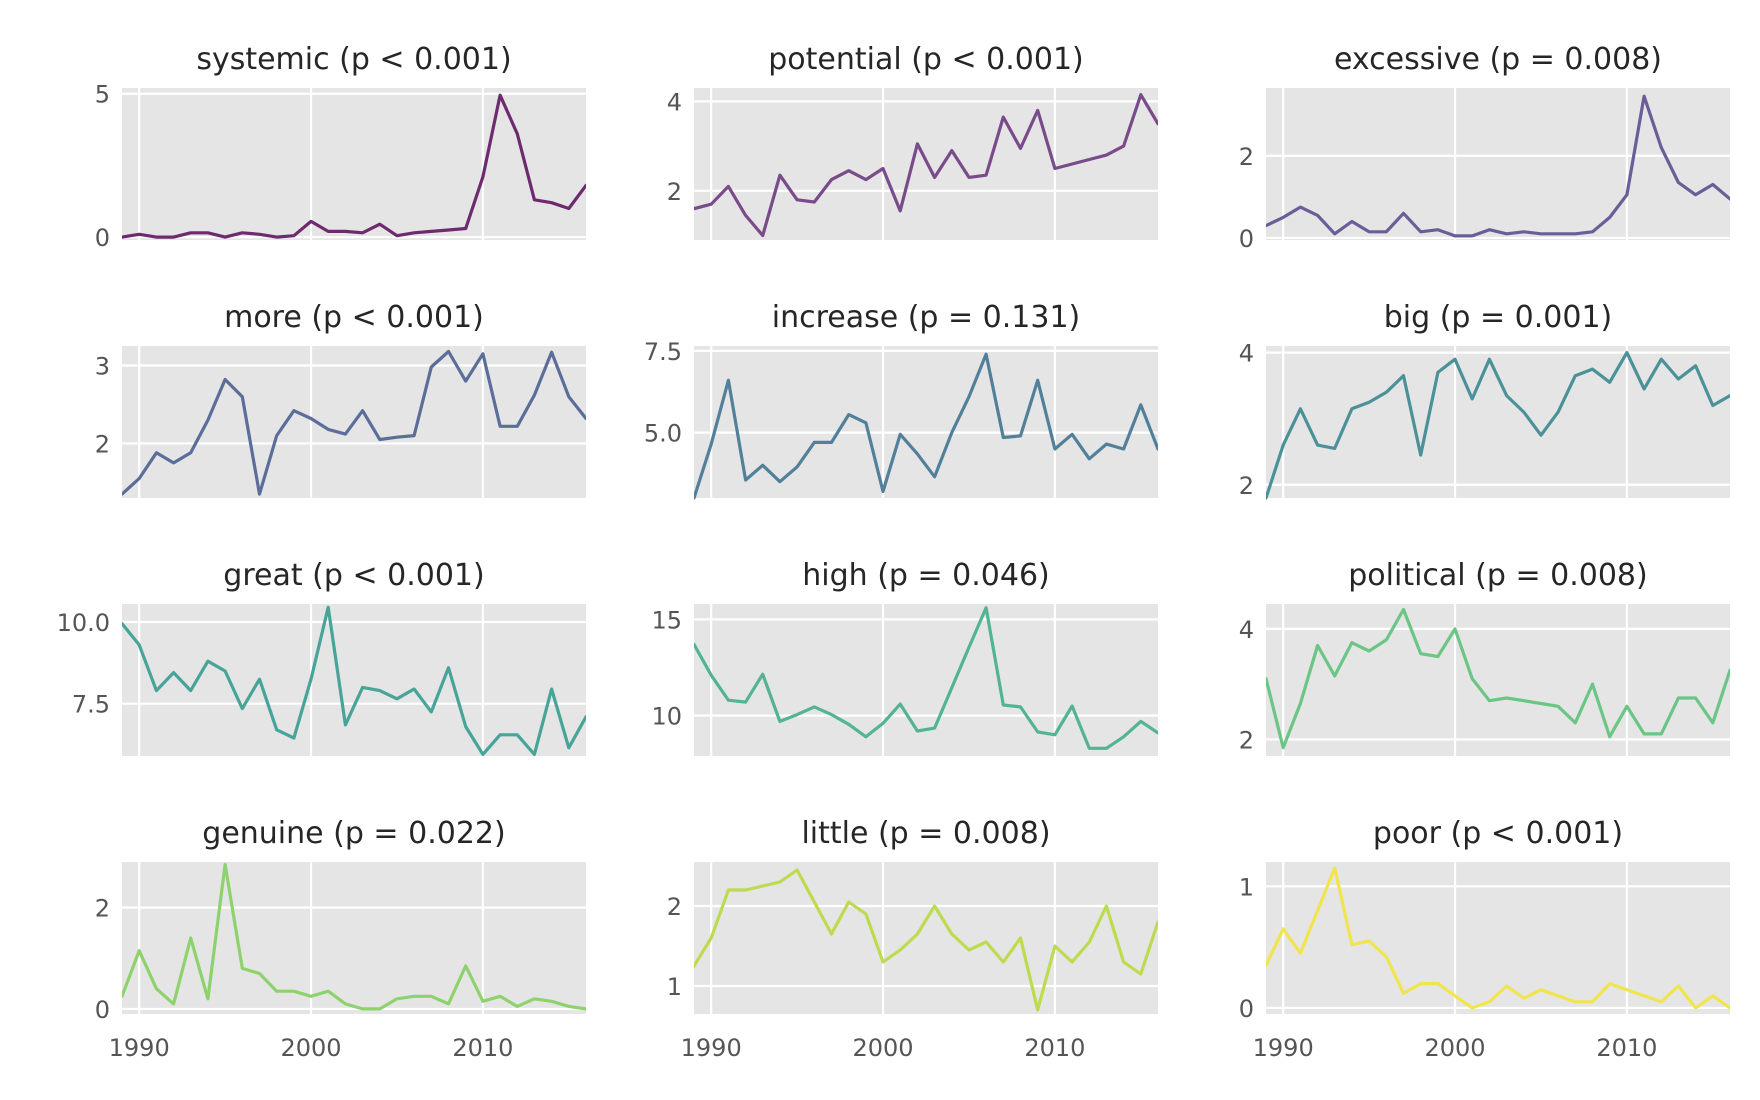  I want to click on y-tick-label: 3, so click(102, 366).